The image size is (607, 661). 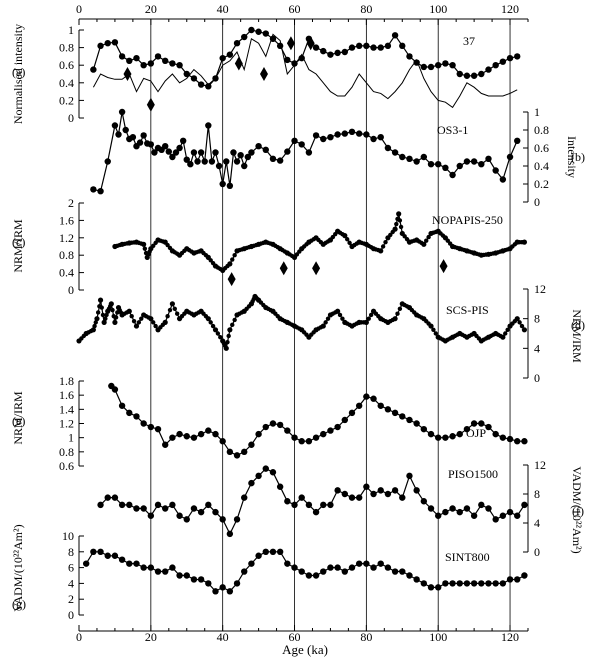 I want to click on y-tick-label-a: 0.2, so click(x=66, y=100).